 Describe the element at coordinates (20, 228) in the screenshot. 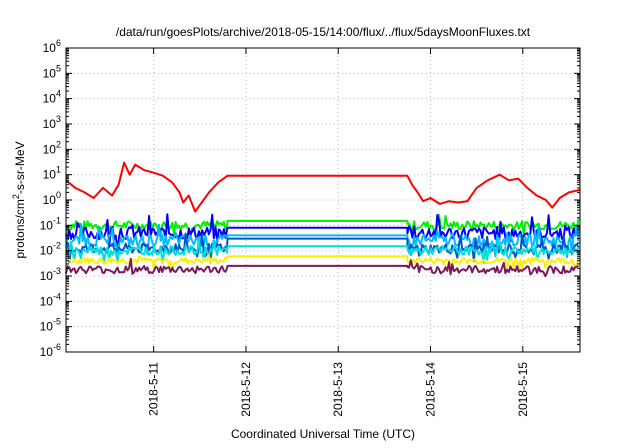

I see `y-label-base: protons/cm` at that location.